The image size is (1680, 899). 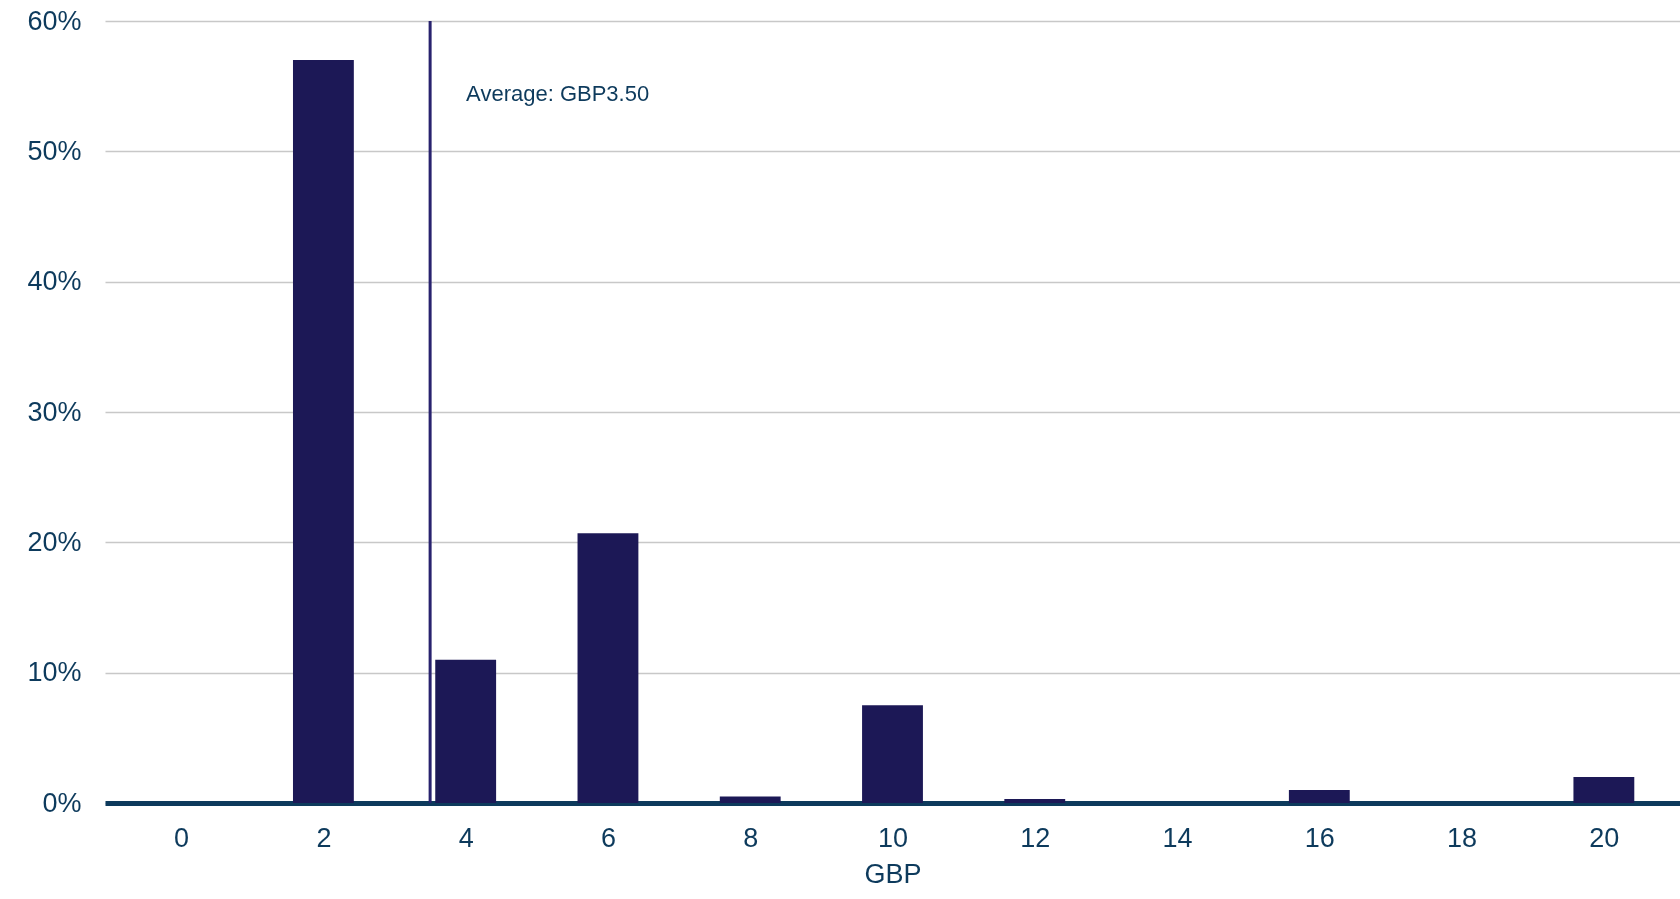 What do you see at coordinates (62, 802) in the screenshot?
I see `y-tick-label: 0%` at bounding box center [62, 802].